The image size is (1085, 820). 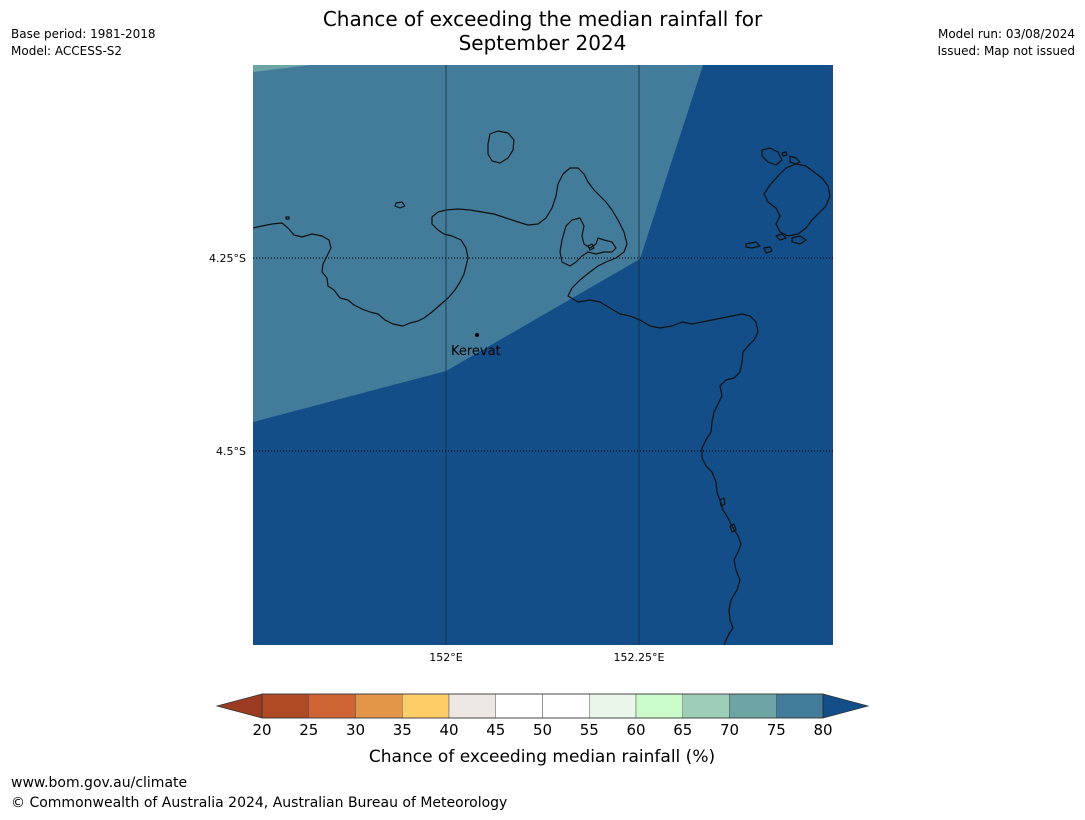 What do you see at coordinates (402, 730) in the screenshot?
I see `colorbar-tick-label: 35` at bounding box center [402, 730].